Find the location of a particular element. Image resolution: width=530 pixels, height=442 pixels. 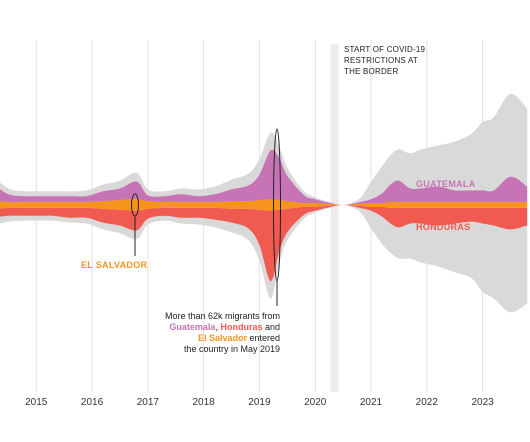

covid-band is located at coordinates (334, 218).